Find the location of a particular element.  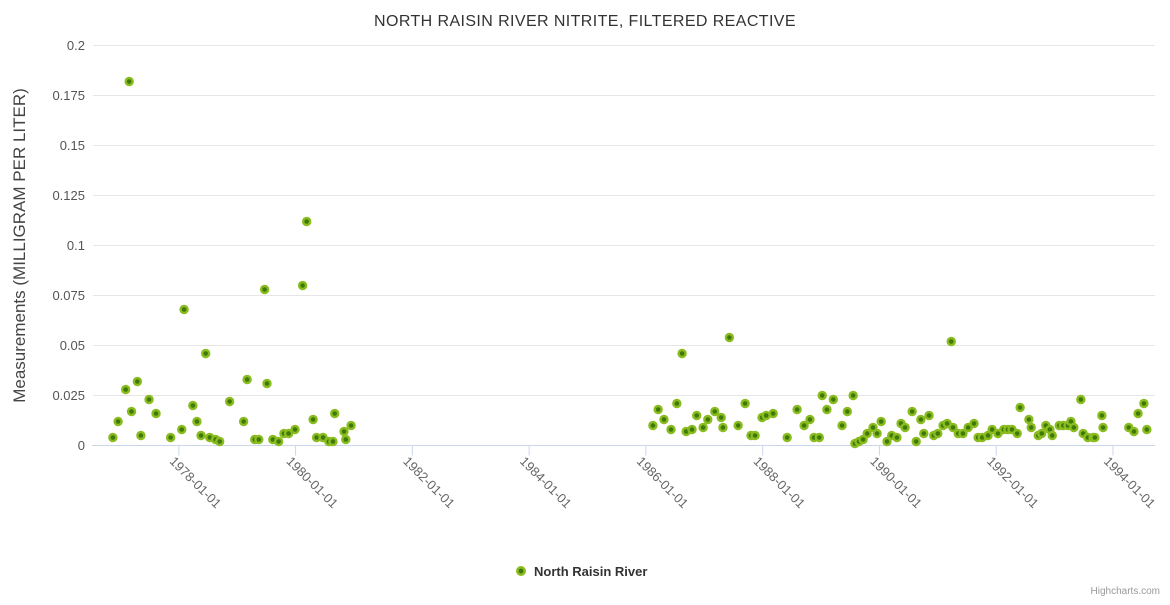

y-axis-tick-label: 0.2 is located at coordinates (76, 45).